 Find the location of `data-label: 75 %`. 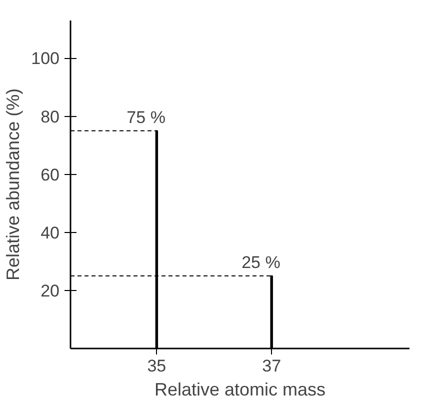

data-label: 75 % is located at coordinates (146, 117).